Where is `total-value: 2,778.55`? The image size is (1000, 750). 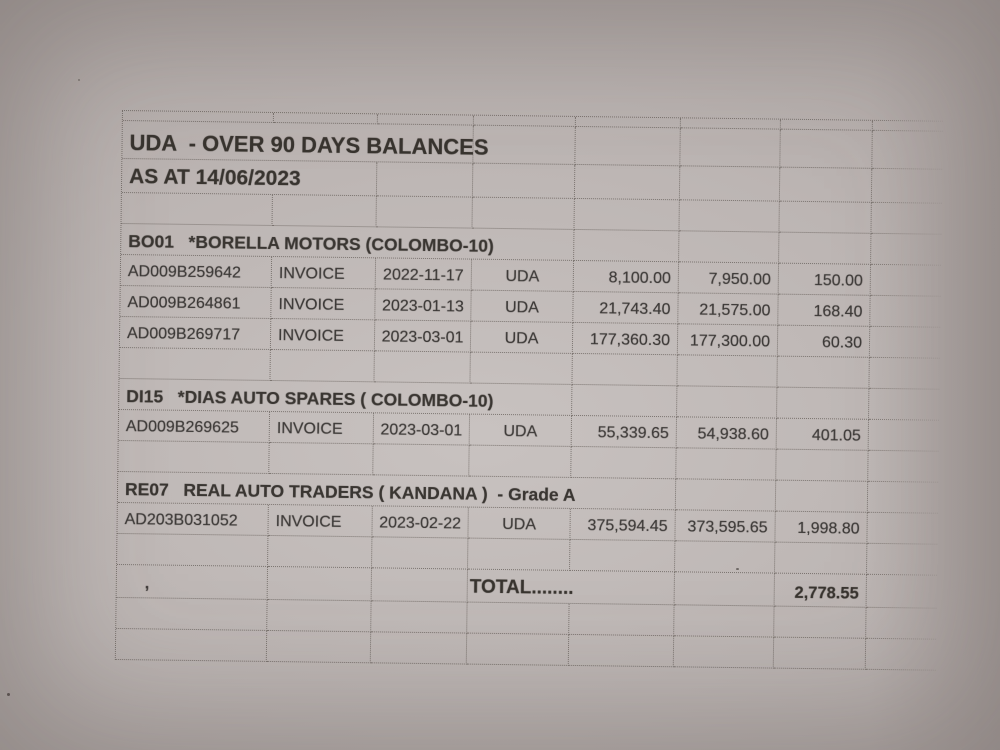 total-value: 2,778.55 is located at coordinates (820, 590).